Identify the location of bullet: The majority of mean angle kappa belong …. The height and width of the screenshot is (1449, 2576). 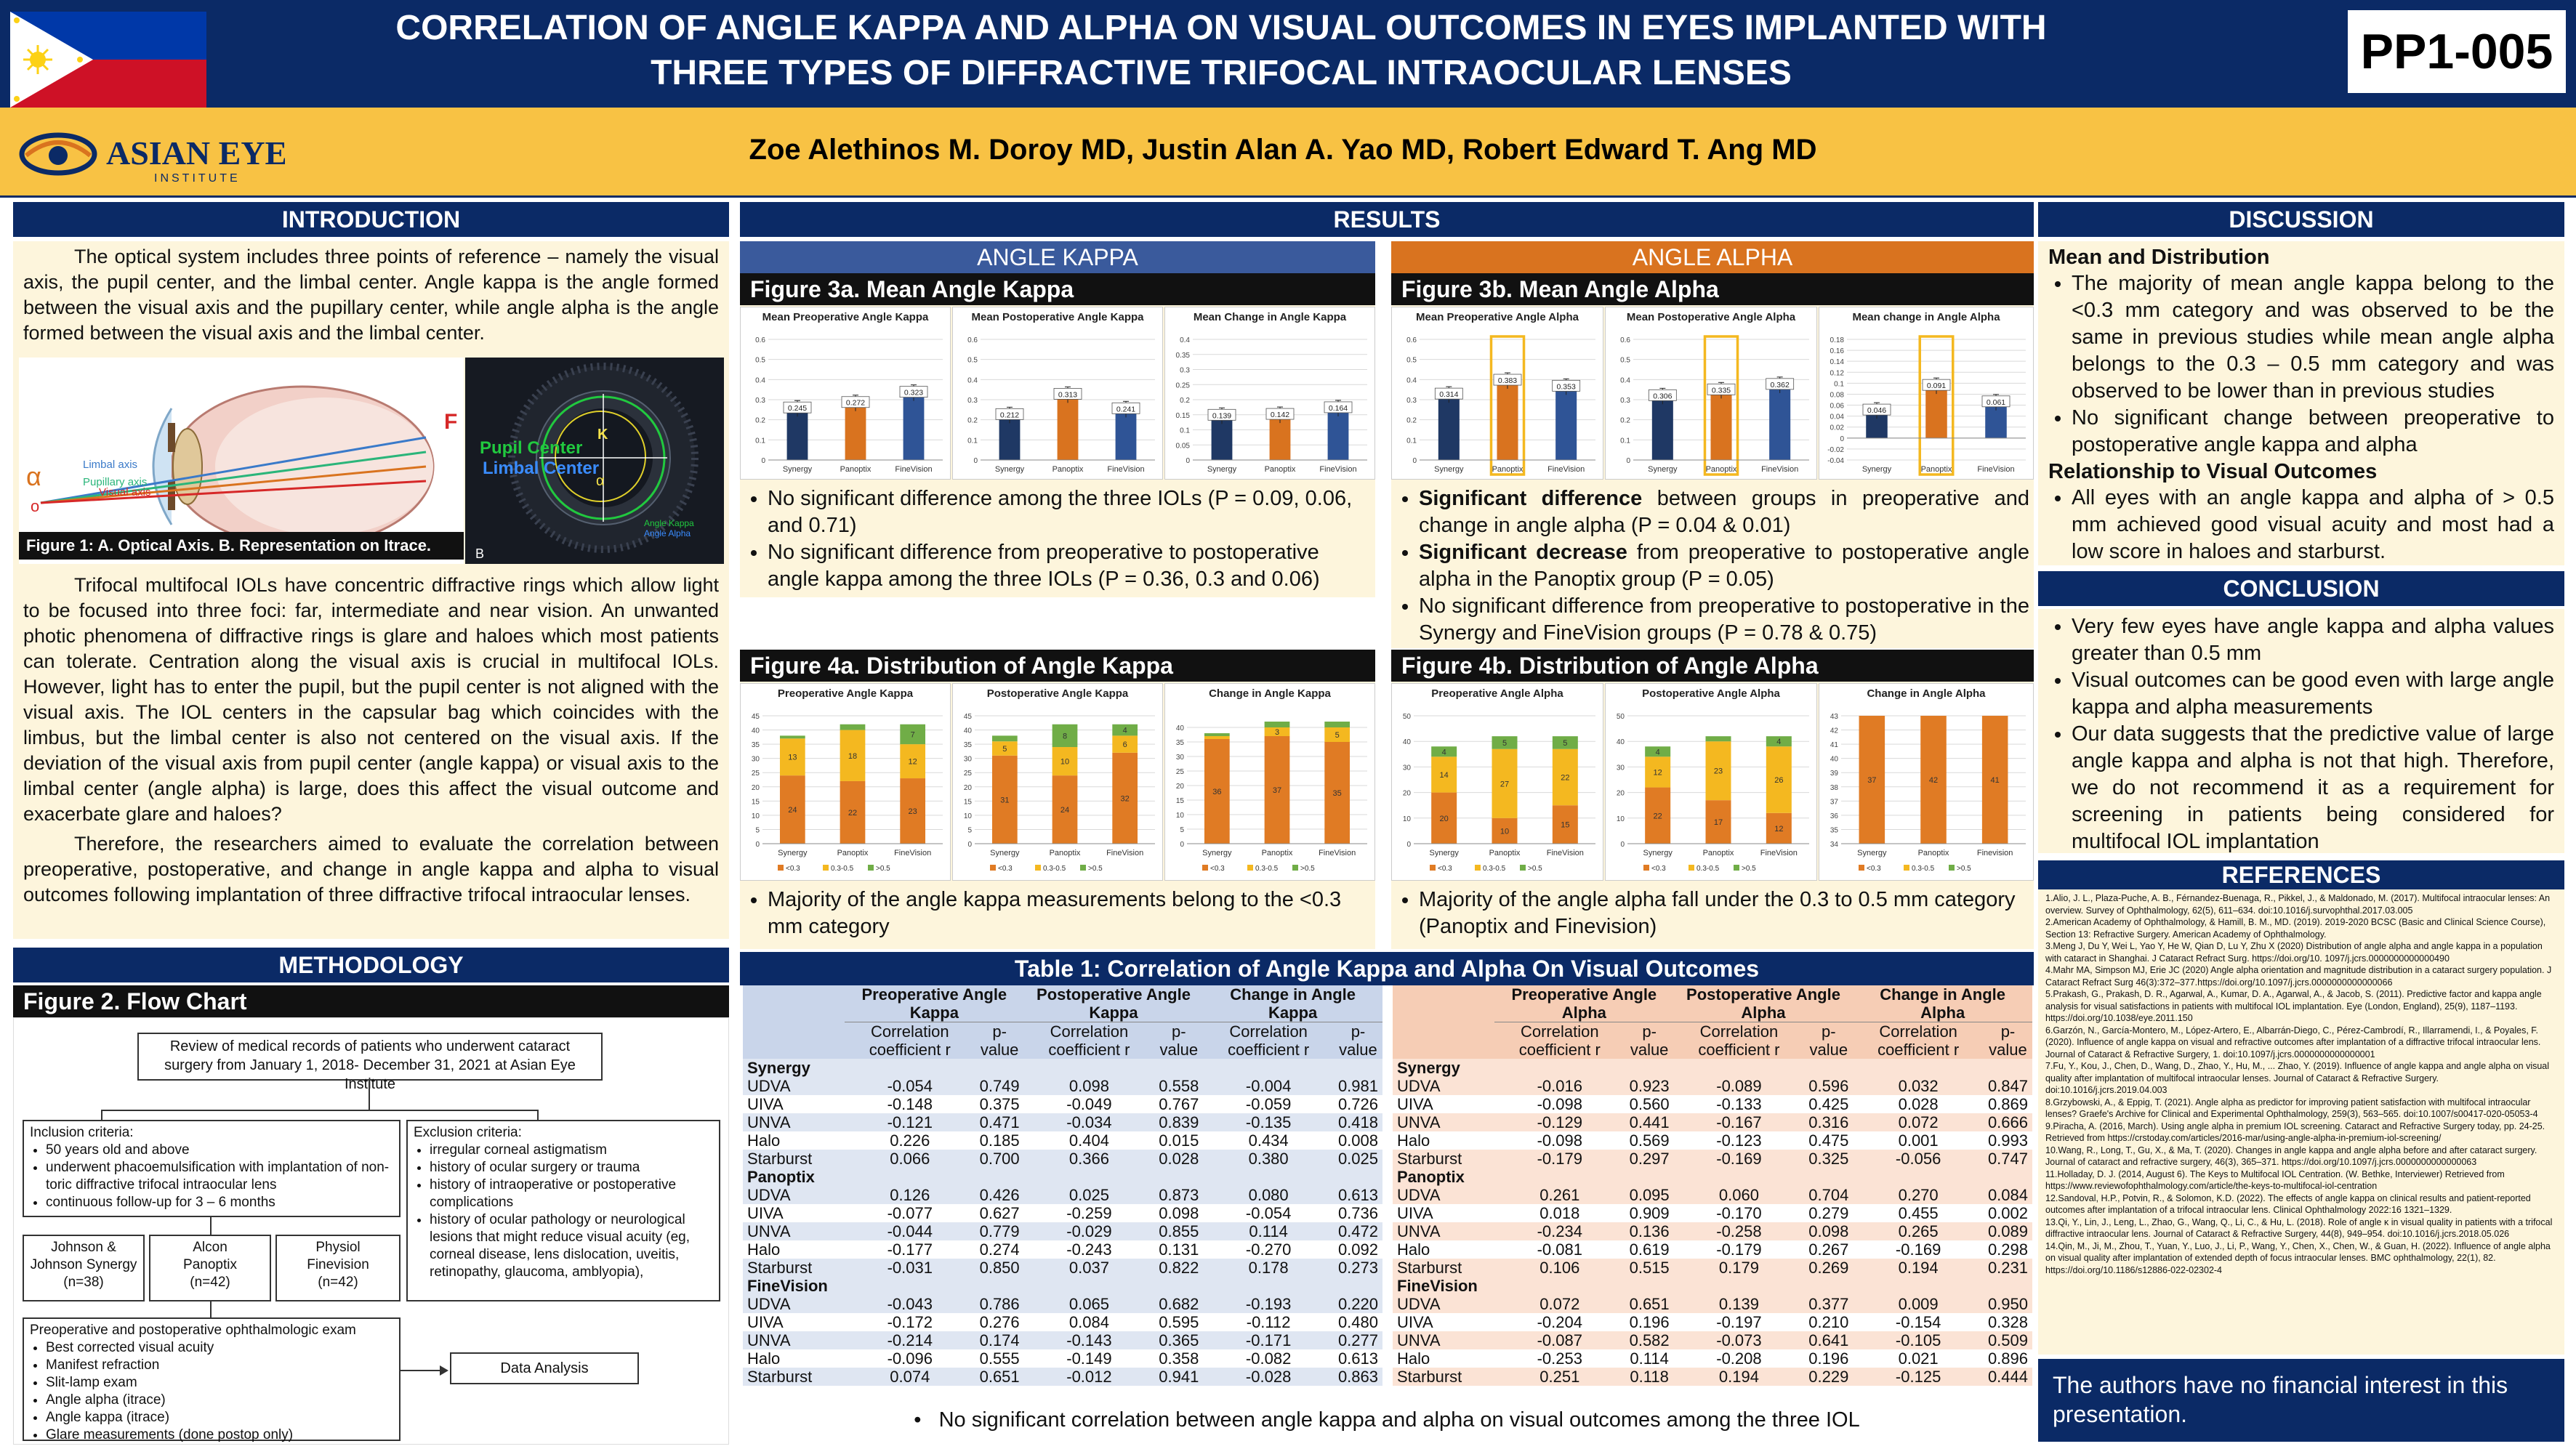
(2313, 337).